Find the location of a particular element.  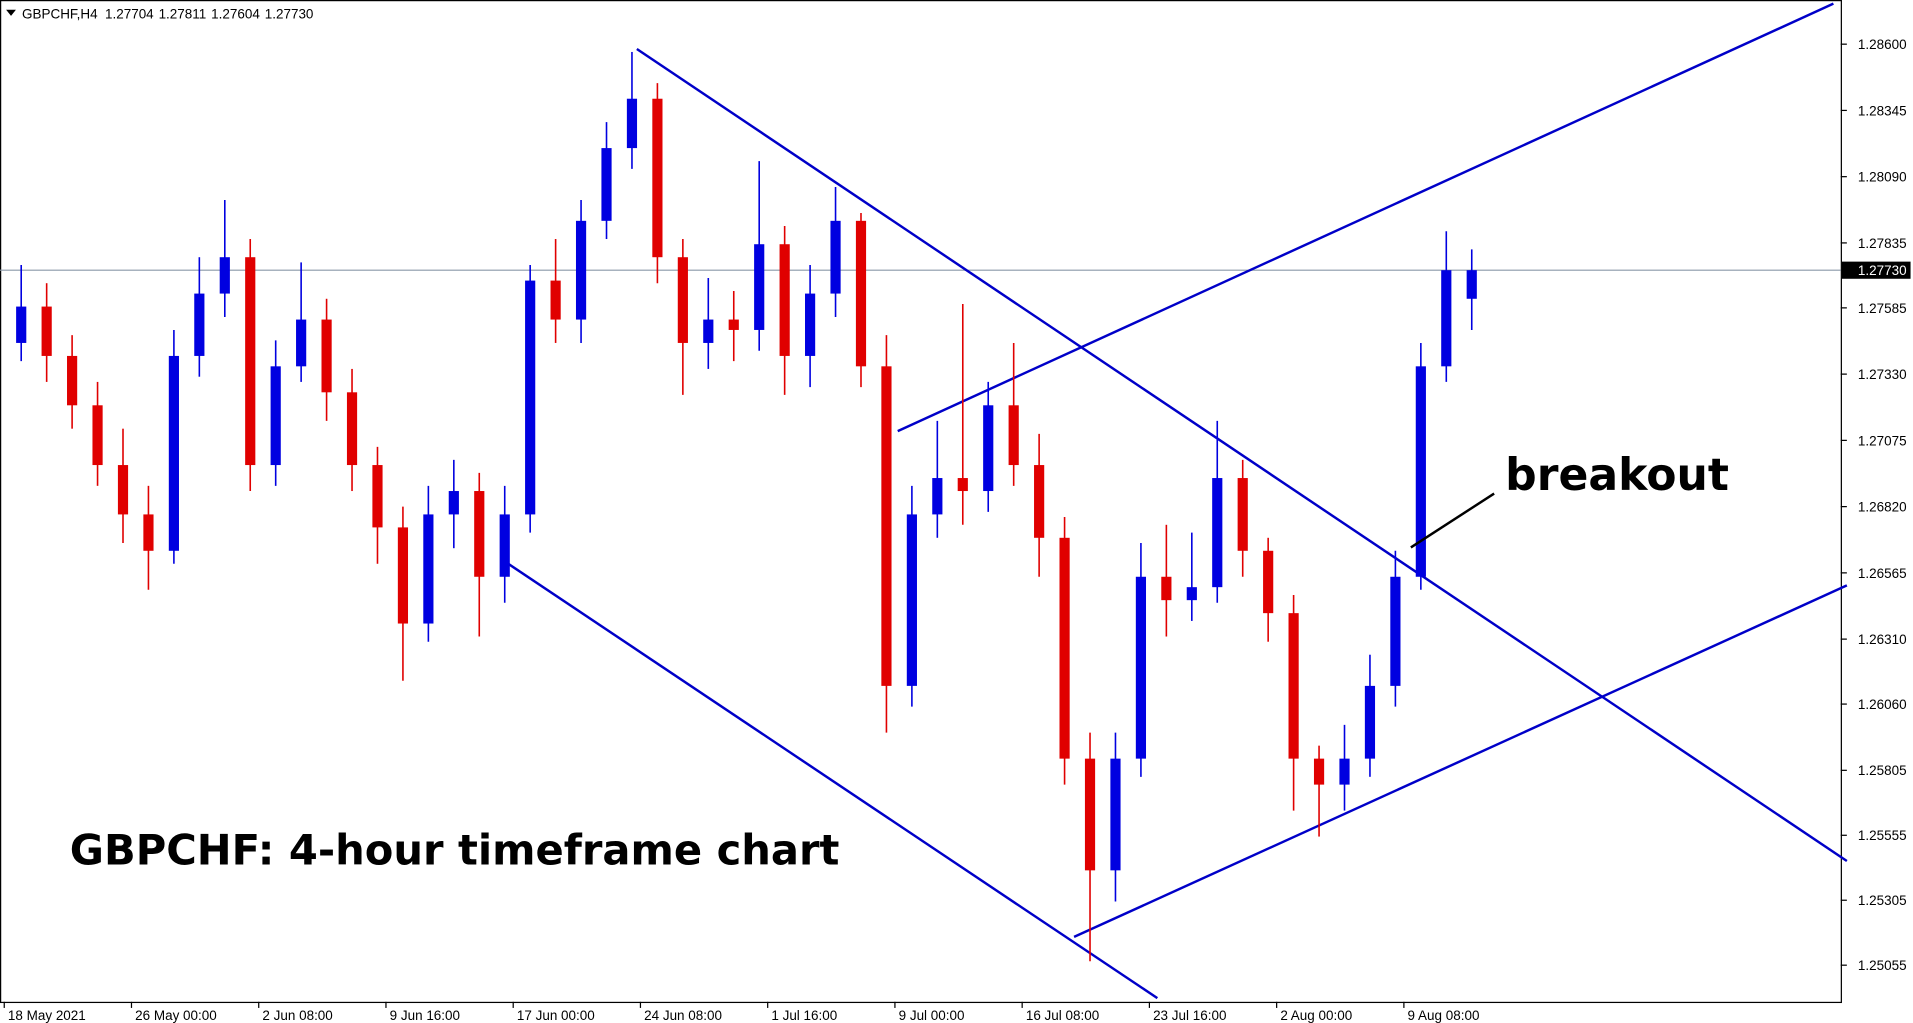

x-tick-label: 16 Jul 08:00 is located at coordinates (1062, 1015).